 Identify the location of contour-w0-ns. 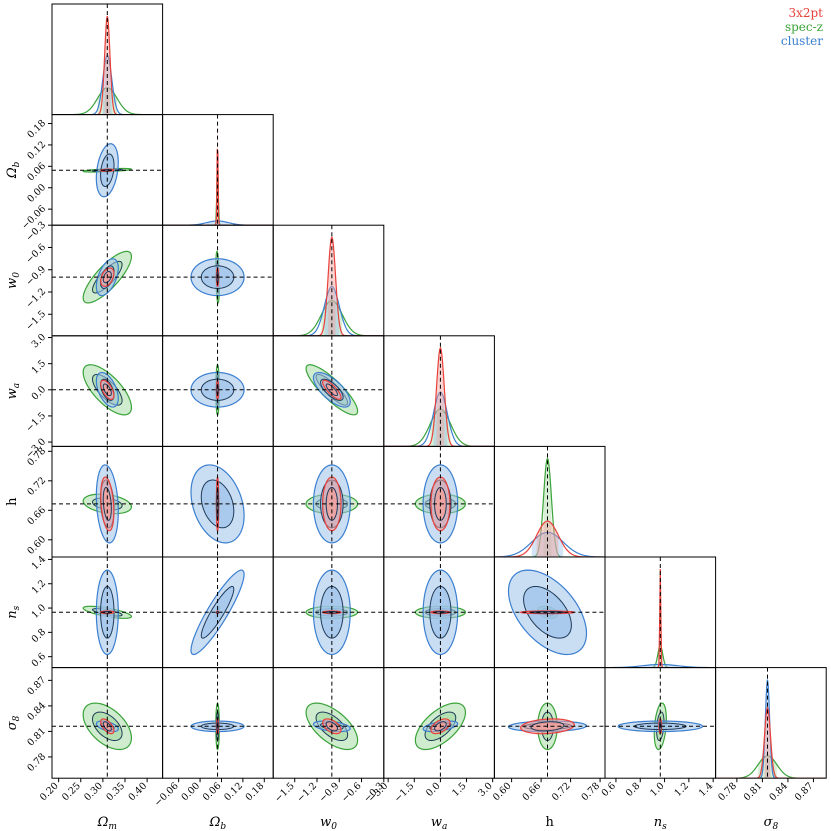
(328, 612).